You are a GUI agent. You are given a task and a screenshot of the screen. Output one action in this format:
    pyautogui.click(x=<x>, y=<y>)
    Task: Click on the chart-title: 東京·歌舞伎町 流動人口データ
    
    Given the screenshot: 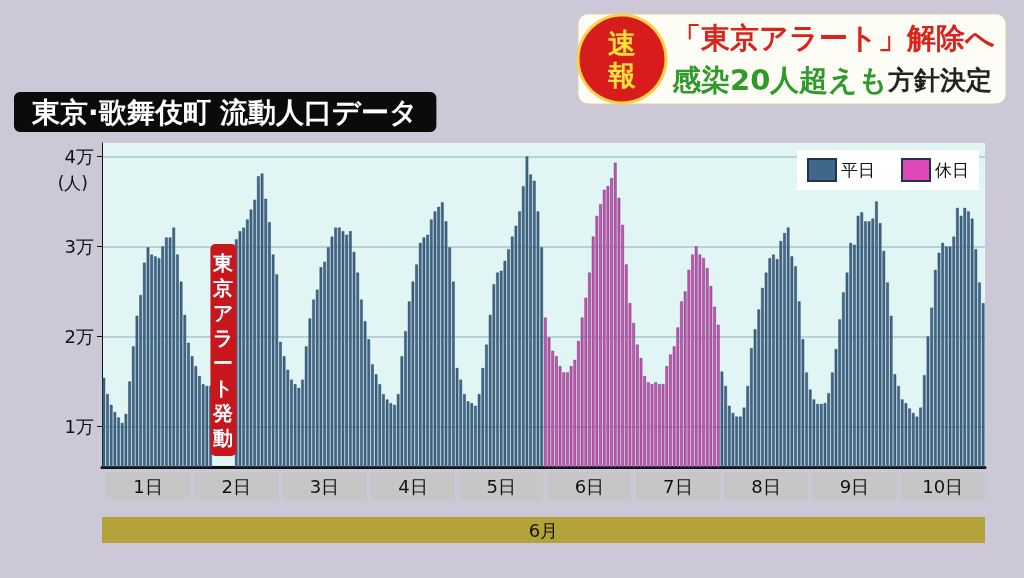 What is the action you would take?
    pyautogui.click(x=225, y=112)
    